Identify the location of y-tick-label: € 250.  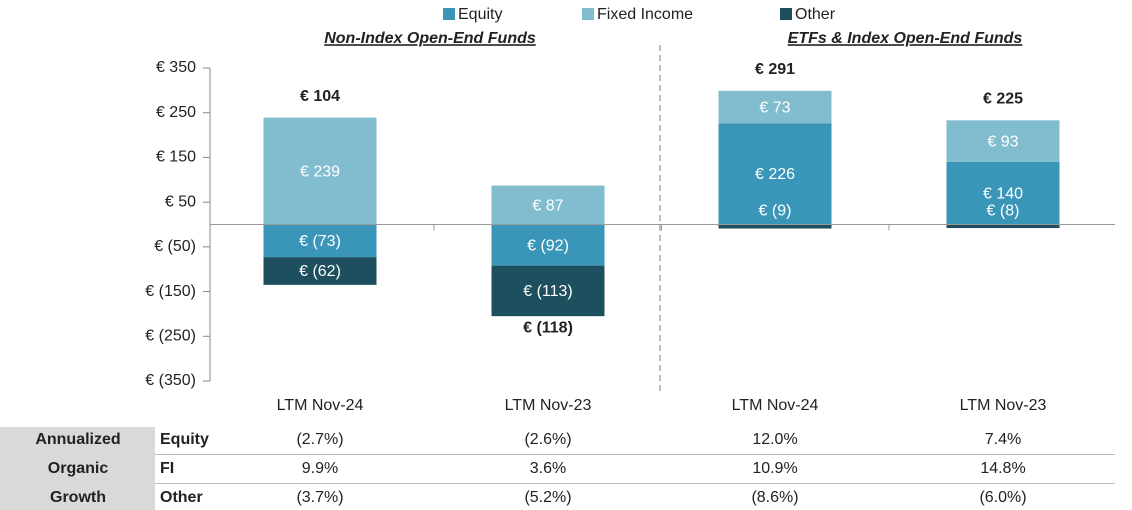
(176, 112).